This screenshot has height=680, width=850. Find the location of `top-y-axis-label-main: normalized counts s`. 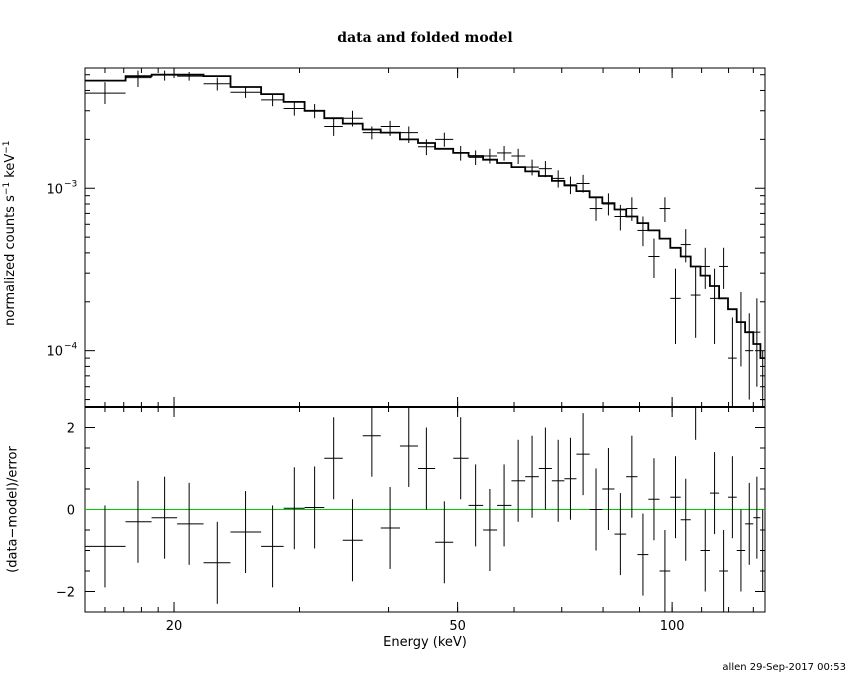

top-y-axis-label-main: normalized counts s is located at coordinates (11, 260).